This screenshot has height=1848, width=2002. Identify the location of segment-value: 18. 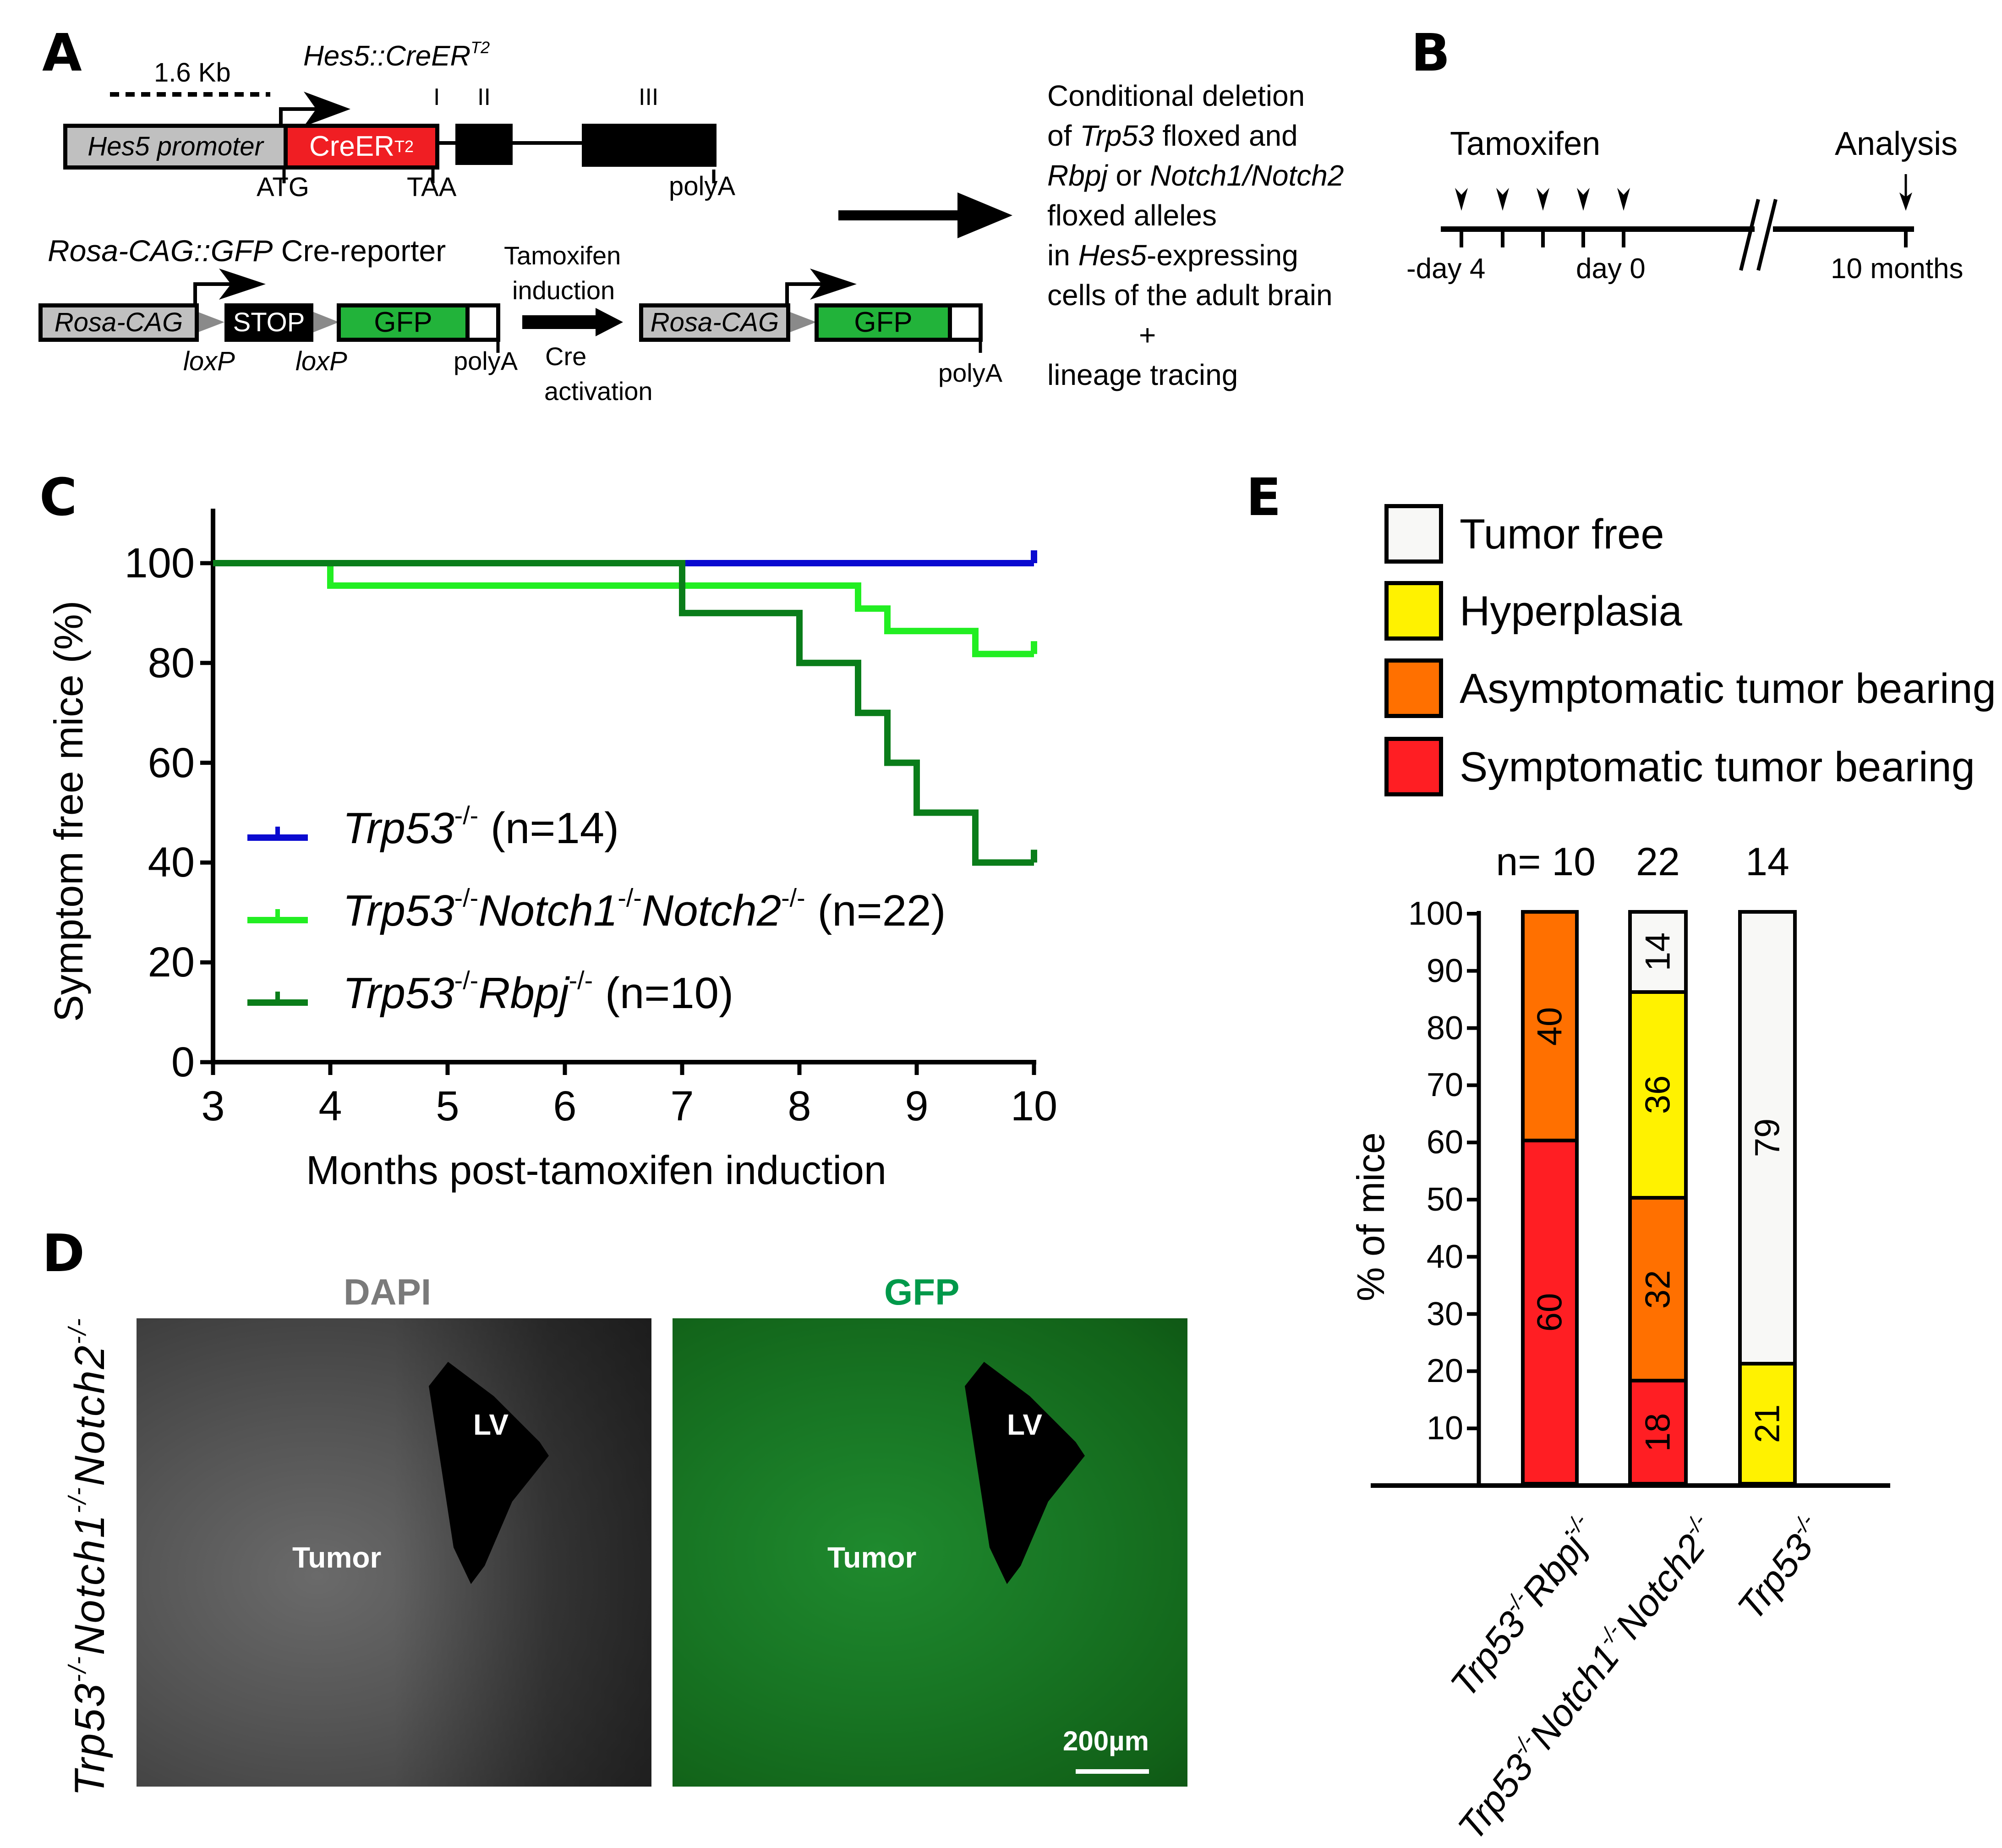
(1657, 1432).